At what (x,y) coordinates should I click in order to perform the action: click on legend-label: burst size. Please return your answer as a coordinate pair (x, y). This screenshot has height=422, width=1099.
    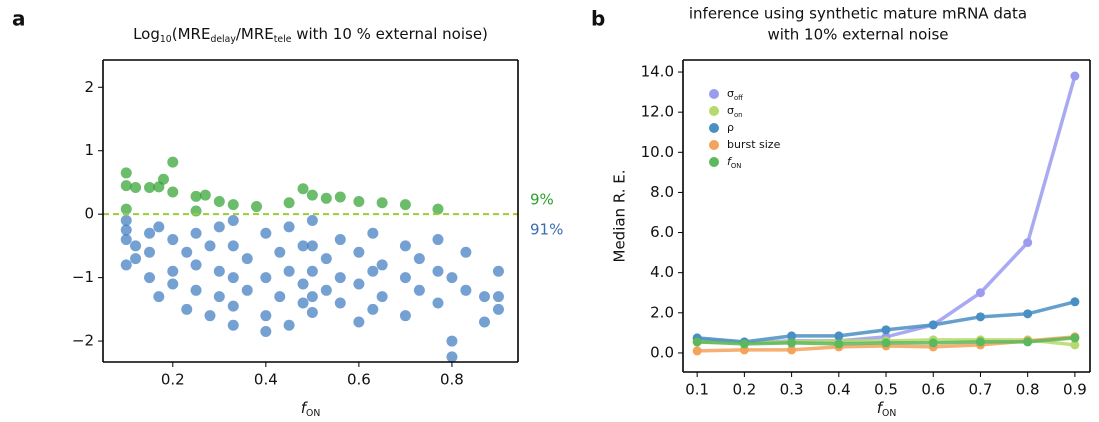
    Looking at the image, I should click on (754, 144).